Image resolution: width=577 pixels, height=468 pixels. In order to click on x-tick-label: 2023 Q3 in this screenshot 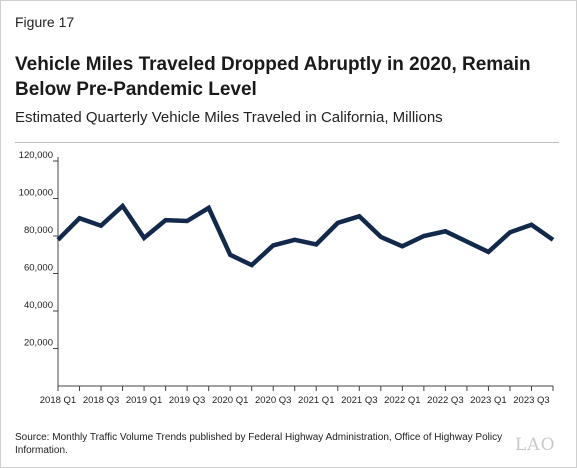, I will do `click(531, 400)`.